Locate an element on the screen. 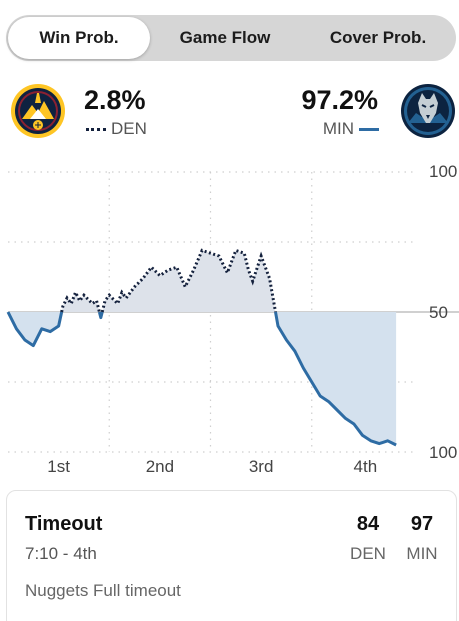 This screenshot has width=459, height=621. min-abbr: MIN is located at coordinates (338, 128).